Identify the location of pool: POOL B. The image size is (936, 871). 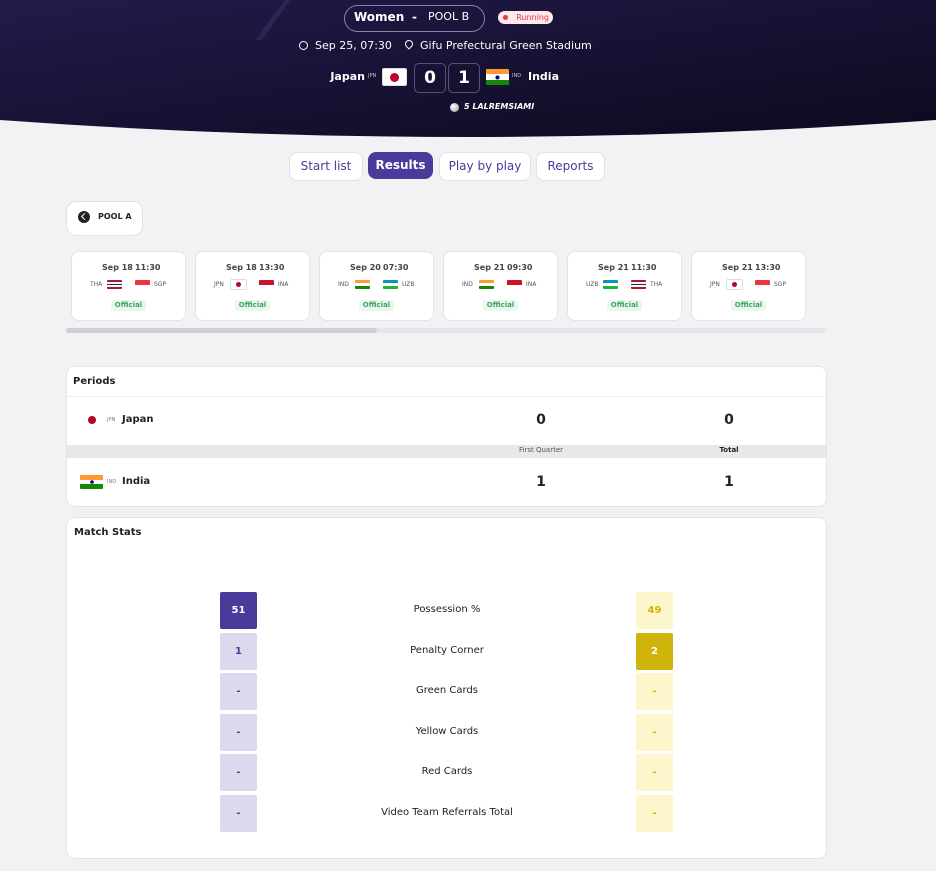
(449, 16).